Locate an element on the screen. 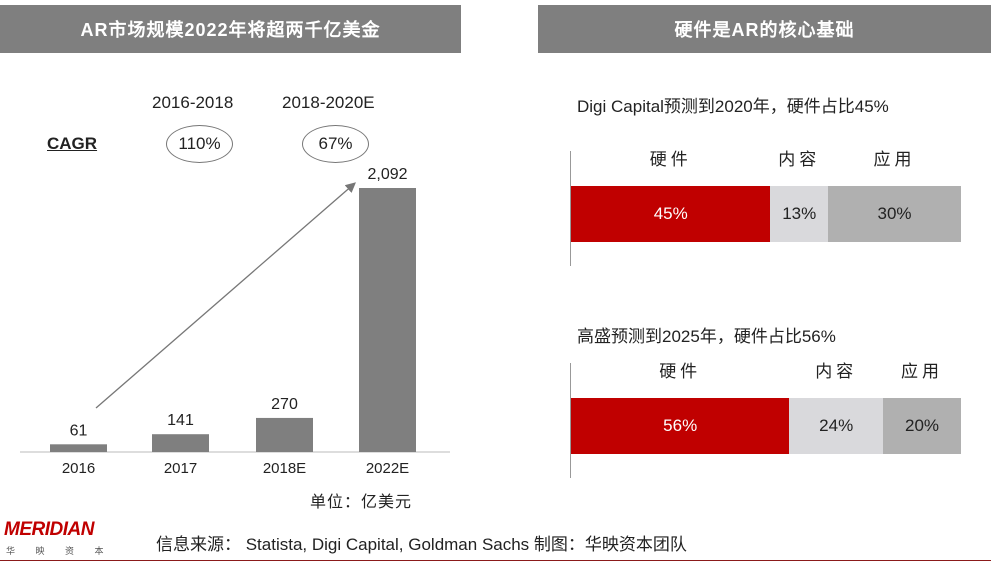  x-tick-label: 2017 is located at coordinates (180, 468).